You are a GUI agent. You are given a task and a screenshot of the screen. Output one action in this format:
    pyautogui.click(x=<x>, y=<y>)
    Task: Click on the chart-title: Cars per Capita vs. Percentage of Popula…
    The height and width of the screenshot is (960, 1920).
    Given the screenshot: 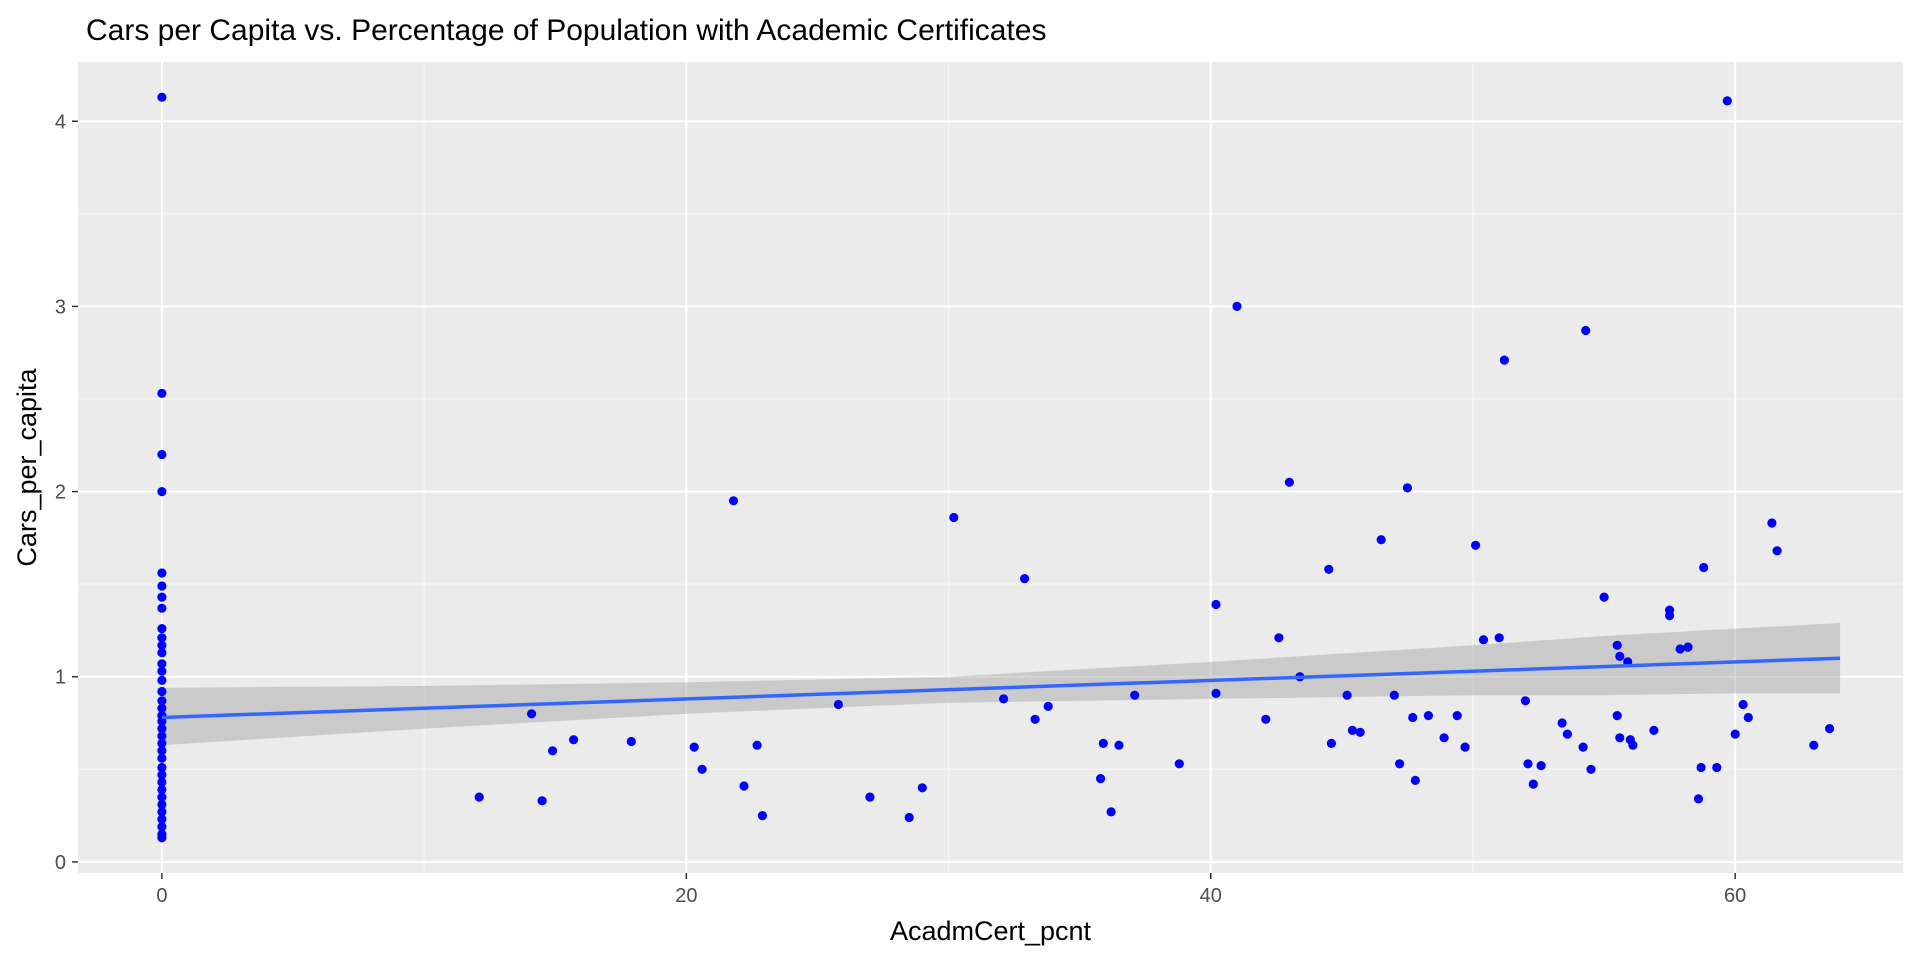 What is the action you would take?
    pyautogui.click(x=566, y=30)
    